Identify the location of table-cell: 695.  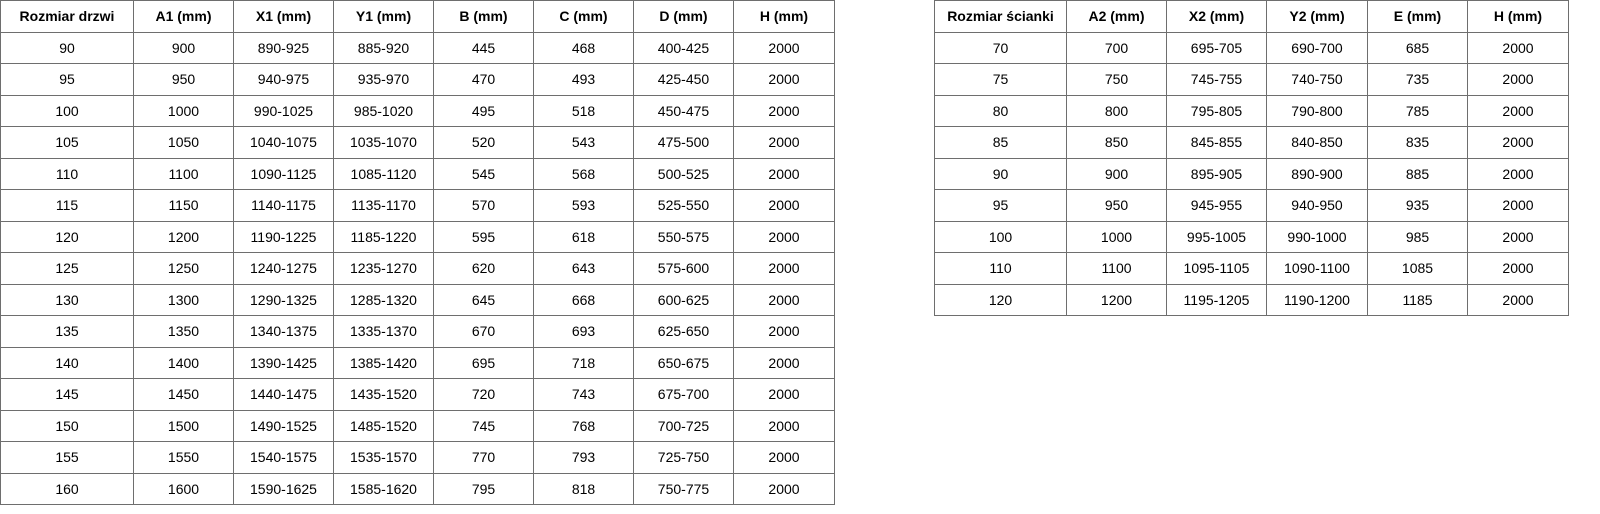
(483, 362).